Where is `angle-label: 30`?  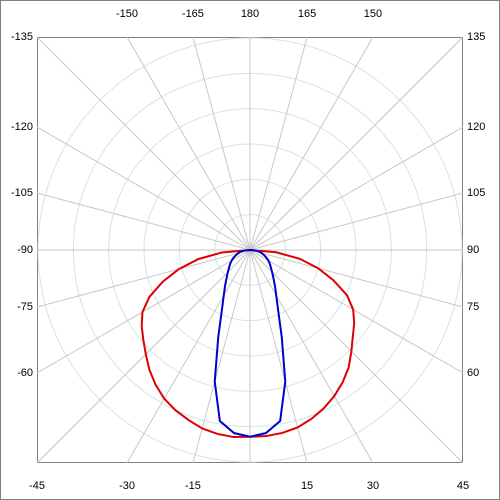
angle-label: 30 is located at coordinates (373, 486).